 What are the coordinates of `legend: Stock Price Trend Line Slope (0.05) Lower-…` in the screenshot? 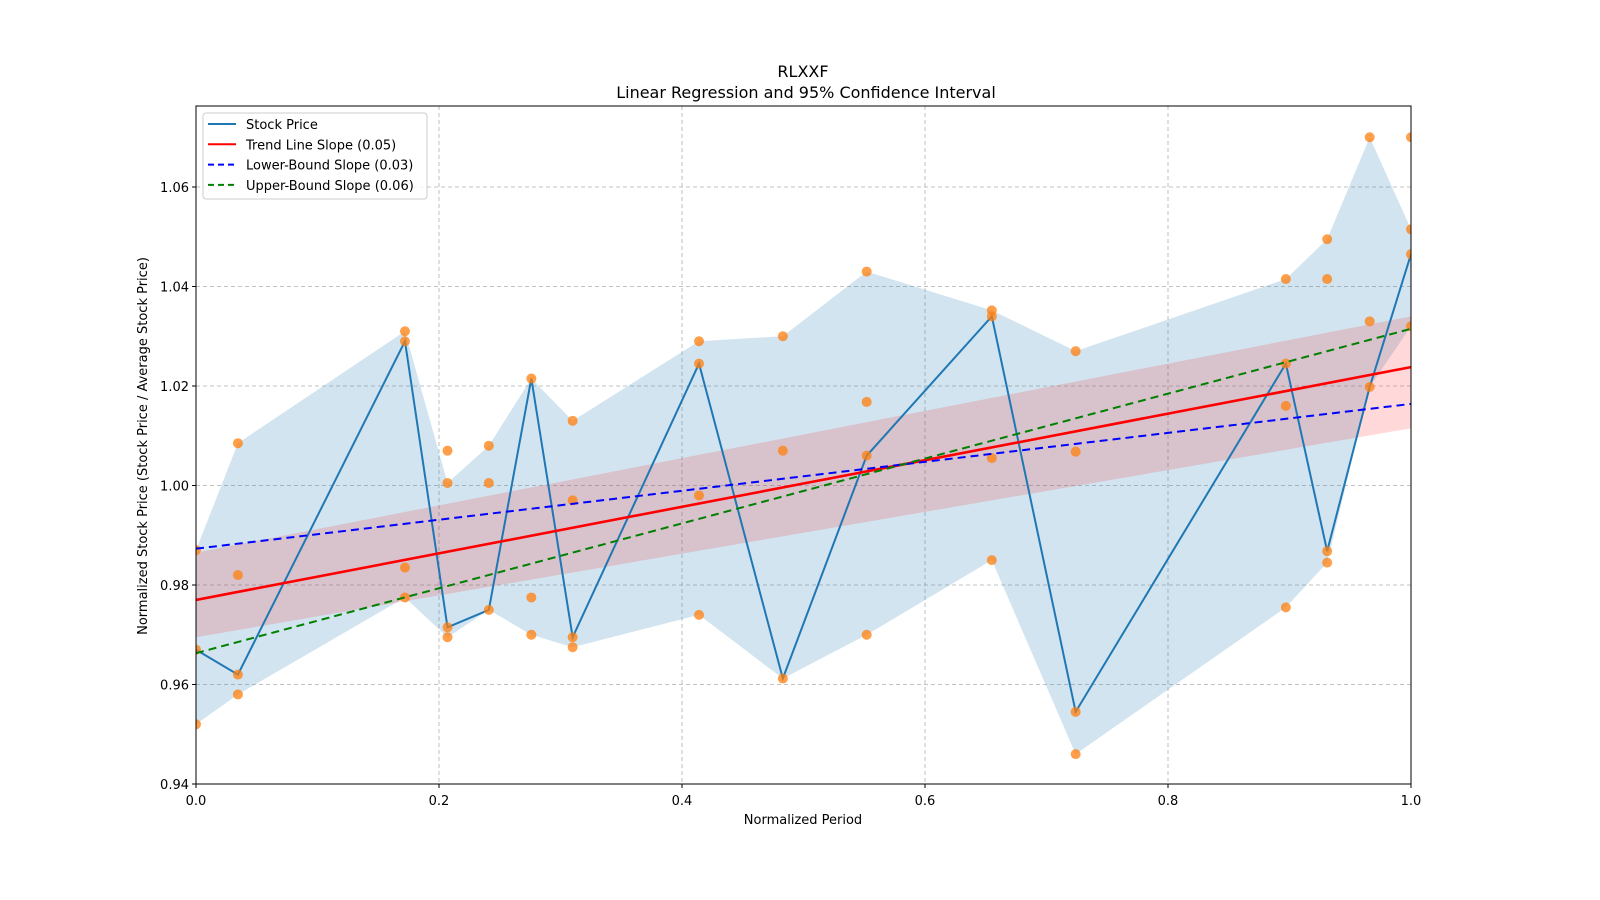 It's located at (315, 156).